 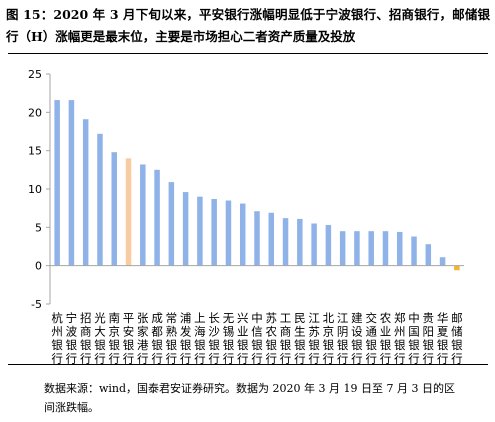 What do you see at coordinates (38, 227) in the screenshot?
I see `y-tick-label: 5` at bounding box center [38, 227].